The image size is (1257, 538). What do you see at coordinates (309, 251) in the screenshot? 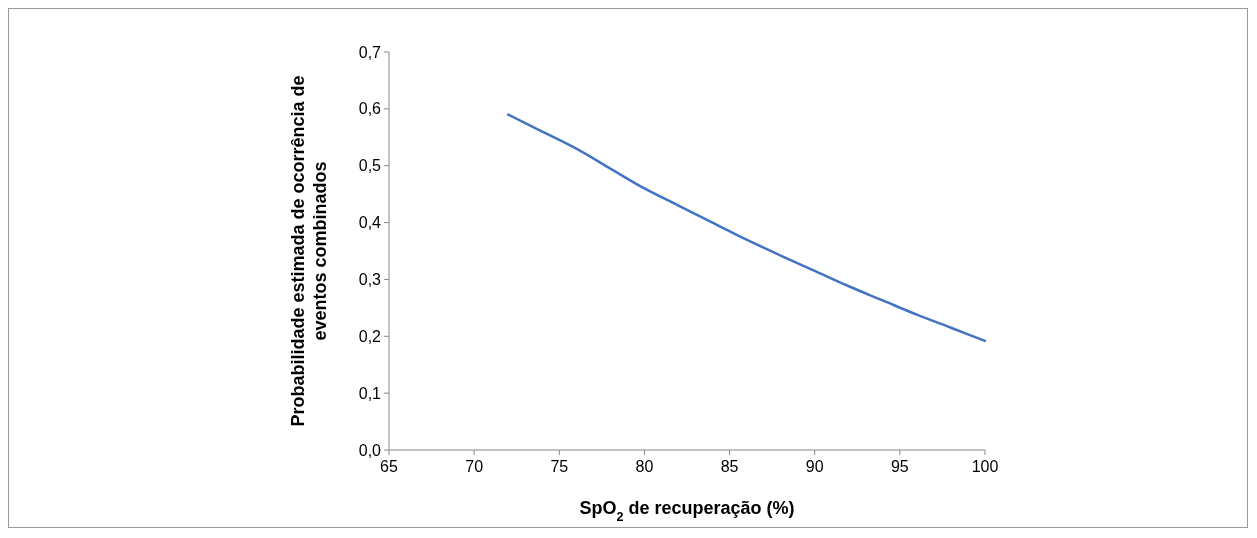
I see `y-axis-title: Probabilidade estimada de ocorrência de eventos combinados` at bounding box center [309, 251].